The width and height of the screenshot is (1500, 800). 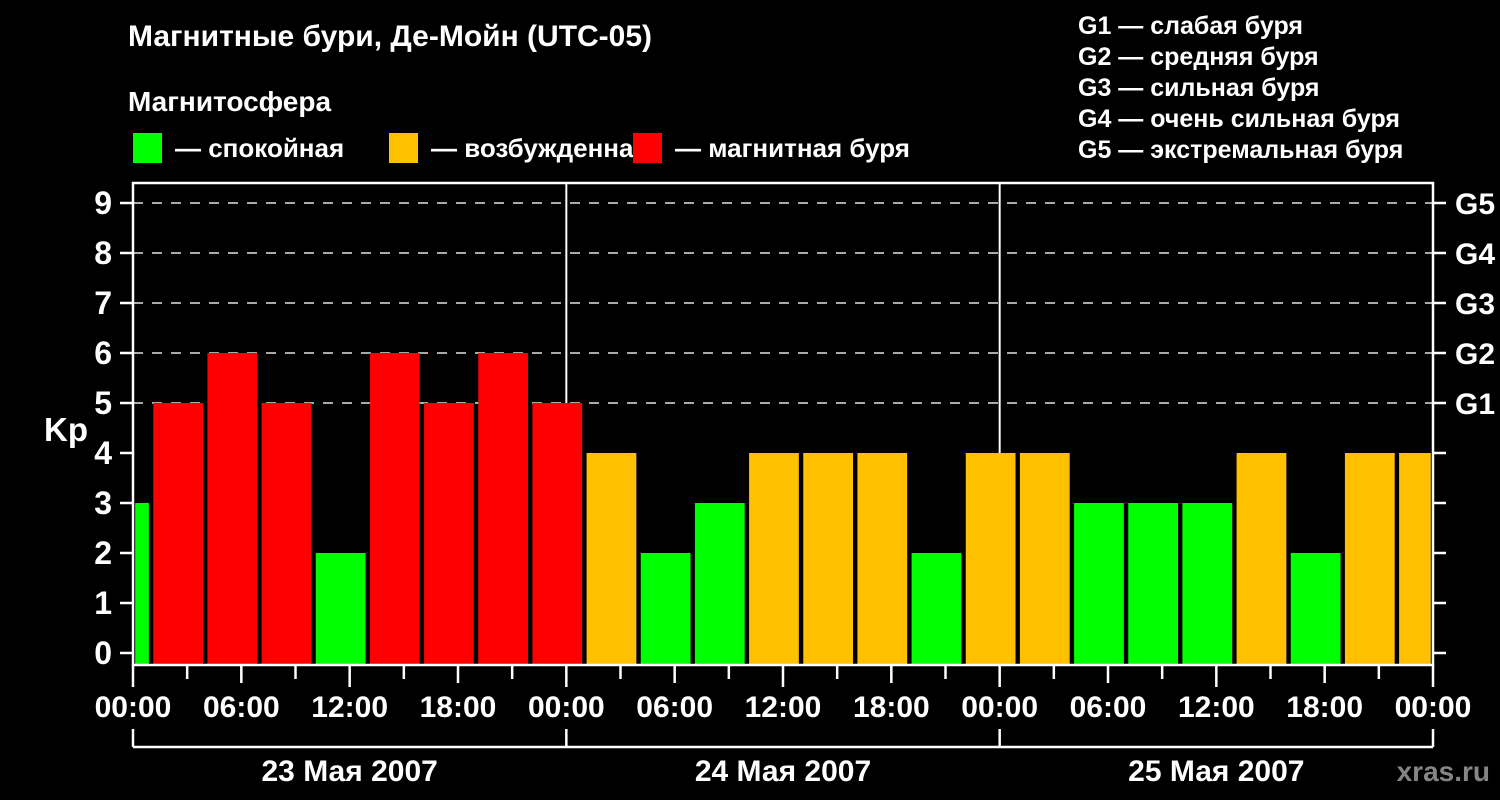 I want to click on chart-subtitle: Магнитосфера, so click(x=230, y=101).